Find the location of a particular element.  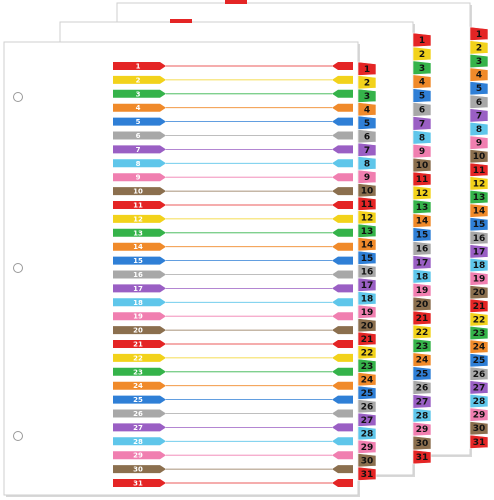

toc-number: 5 is located at coordinates (138, 122).